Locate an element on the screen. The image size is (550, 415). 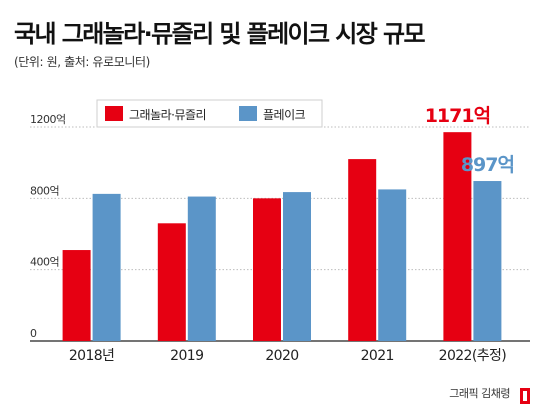
y-tick-label: 400억 is located at coordinates (44, 262).